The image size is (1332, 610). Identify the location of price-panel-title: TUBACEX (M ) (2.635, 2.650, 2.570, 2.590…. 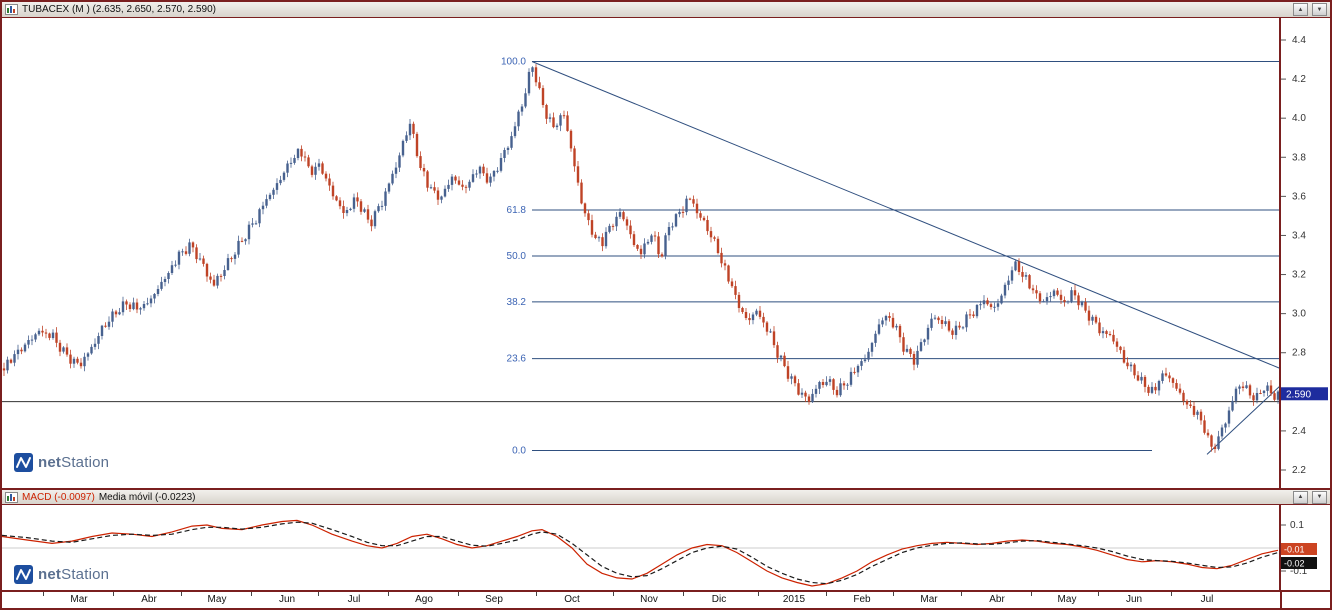
(119, 9).